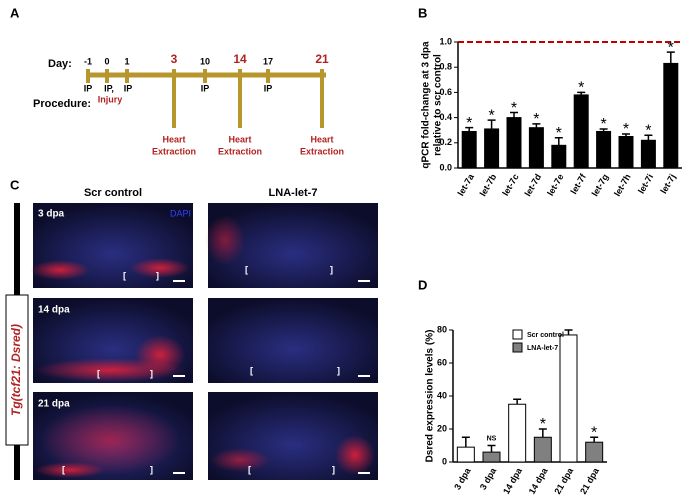 The height and width of the screenshot is (497, 688). What do you see at coordinates (510, 184) in the screenshot?
I see `x-tick-label: let-7c` at bounding box center [510, 184].